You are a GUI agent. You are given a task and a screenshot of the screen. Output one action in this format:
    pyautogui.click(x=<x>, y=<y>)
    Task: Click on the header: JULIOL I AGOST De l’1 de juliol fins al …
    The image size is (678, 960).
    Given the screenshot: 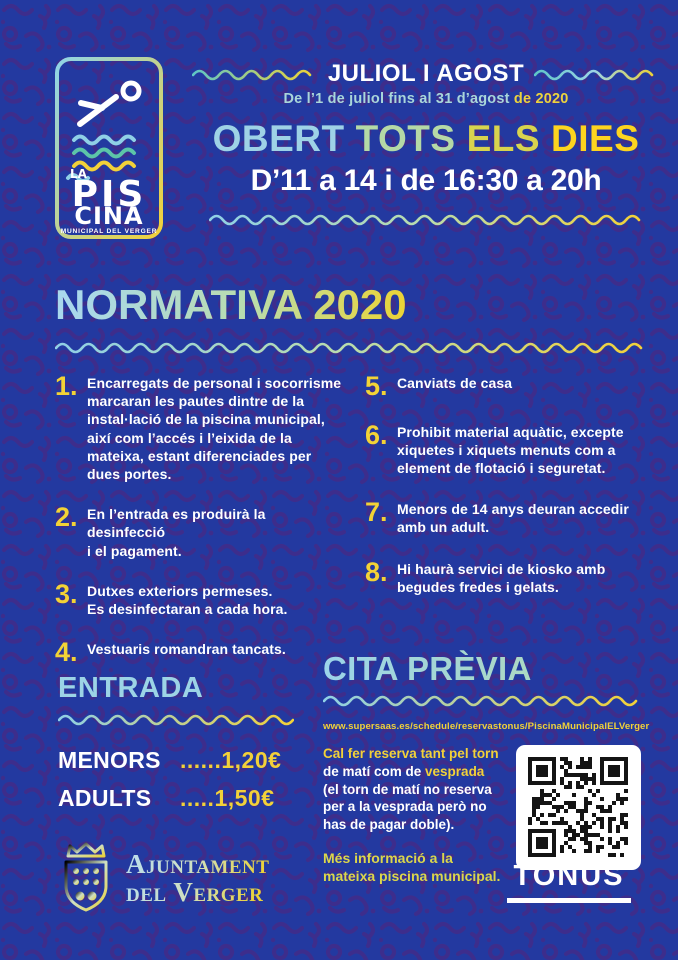 What is the action you would take?
    pyautogui.click(x=425, y=143)
    